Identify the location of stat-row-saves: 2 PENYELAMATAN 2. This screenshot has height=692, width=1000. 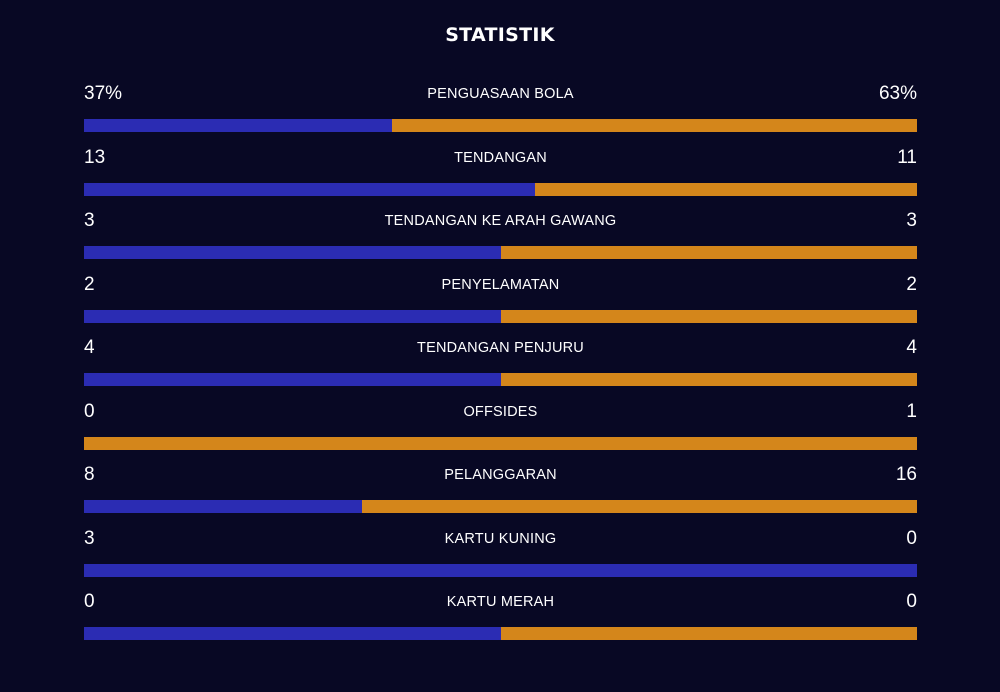
(500, 303).